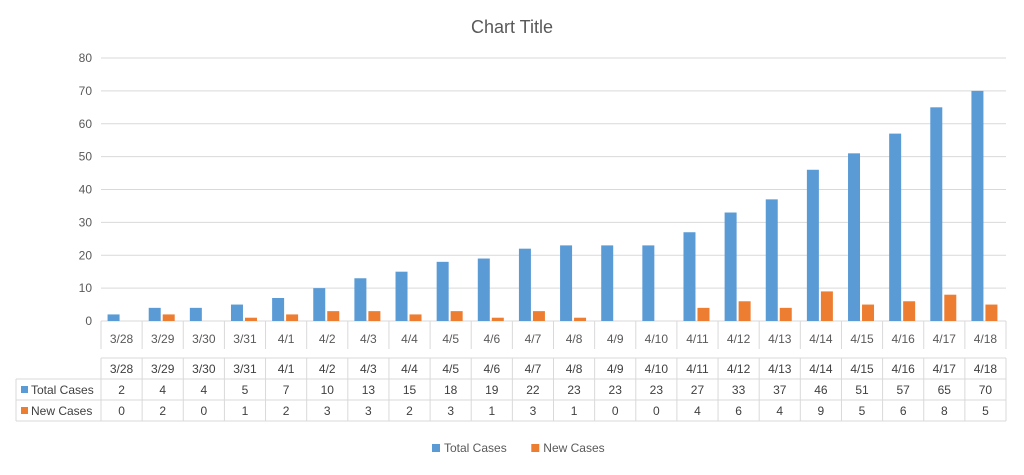 The height and width of the screenshot is (475, 1024). What do you see at coordinates (739, 390) in the screenshot?
I see `table-value-cell: 33` at bounding box center [739, 390].